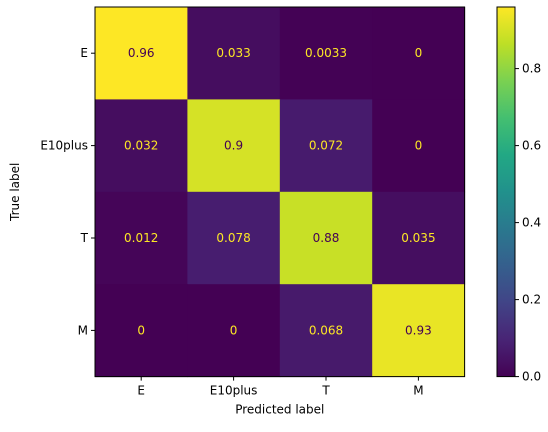 Image resolution: width=548 pixels, height=432 pixels. What do you see at coordinates (234, 391) in the screenshot?
I see `x-tick-label: E10plus` at bounding box center [234, 391].